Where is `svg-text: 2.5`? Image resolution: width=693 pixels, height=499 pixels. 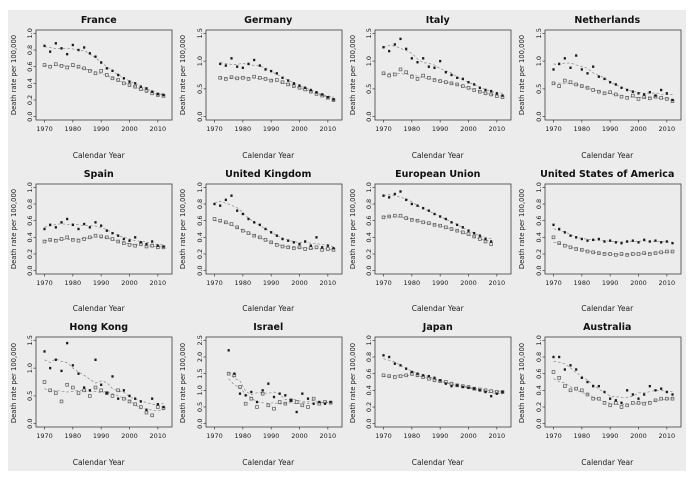
svg-text: 2.5 is located at coordinates (200, 340).